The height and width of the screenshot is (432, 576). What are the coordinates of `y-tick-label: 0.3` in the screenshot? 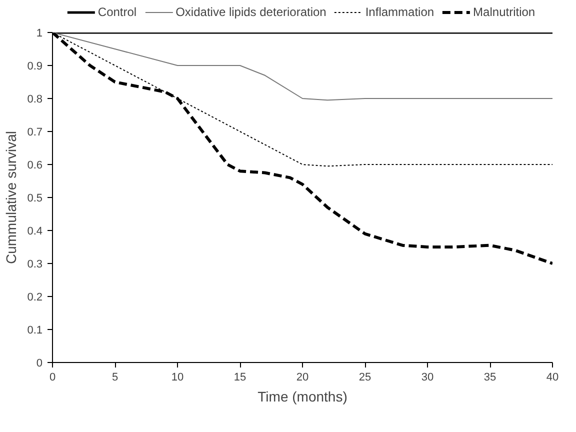 It's located at (35, 264).